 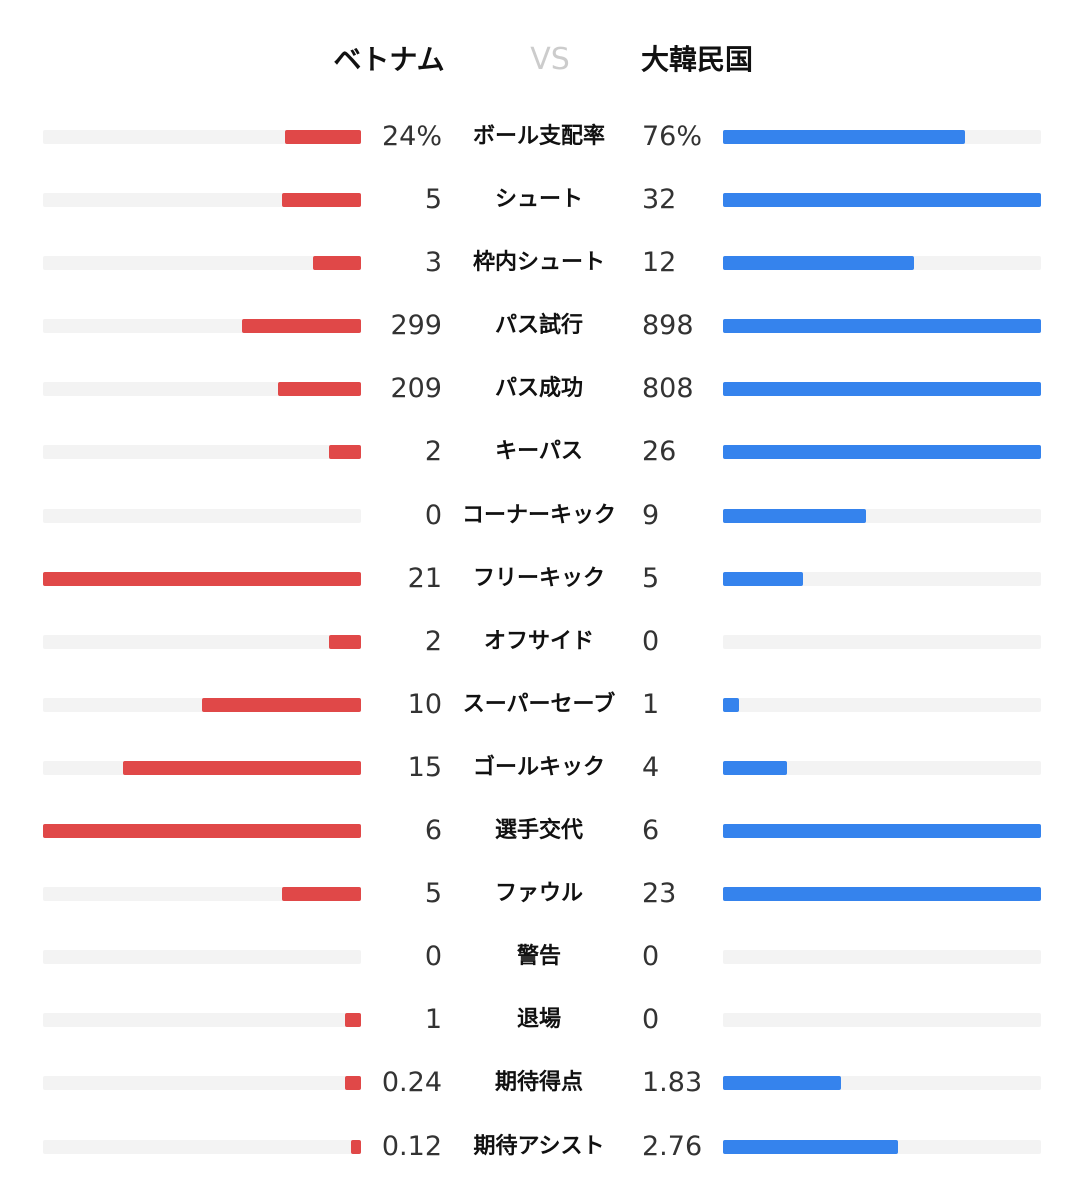 I want to click on stat-label: オフサイド, so click(x=538, y=641).